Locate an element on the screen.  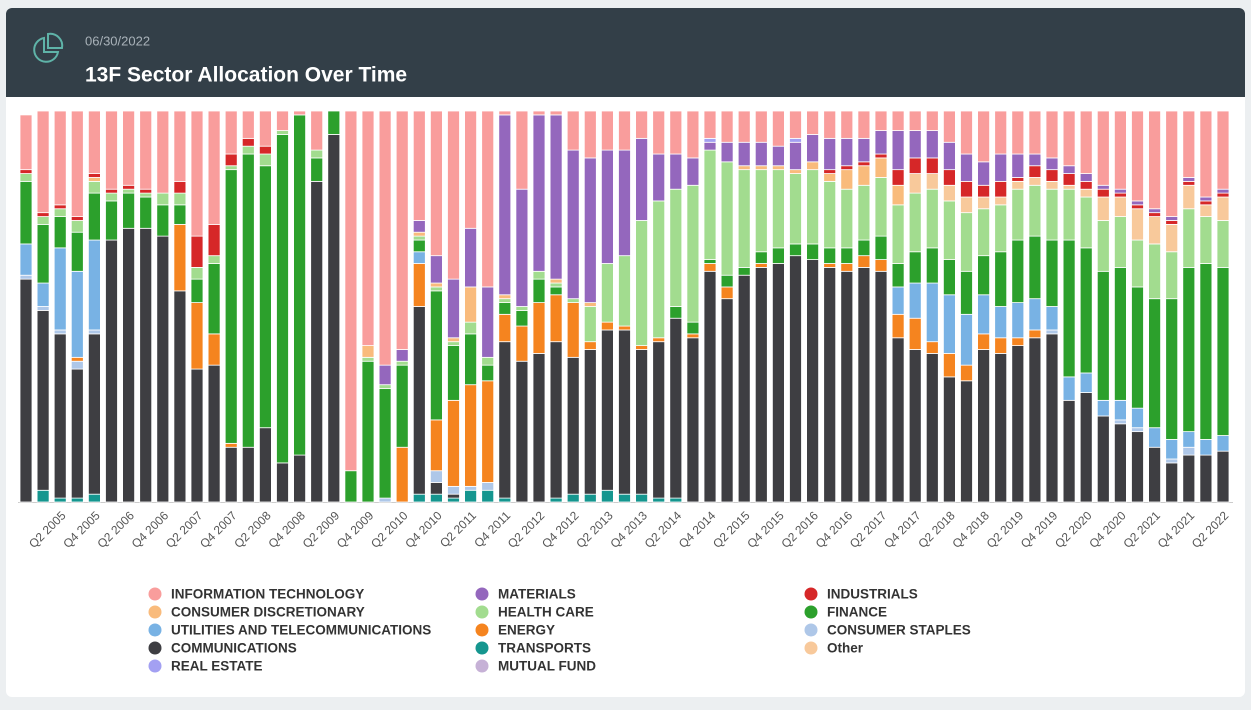
legend-label: COMMUNICATIONS is located at coordinates (234, 648).